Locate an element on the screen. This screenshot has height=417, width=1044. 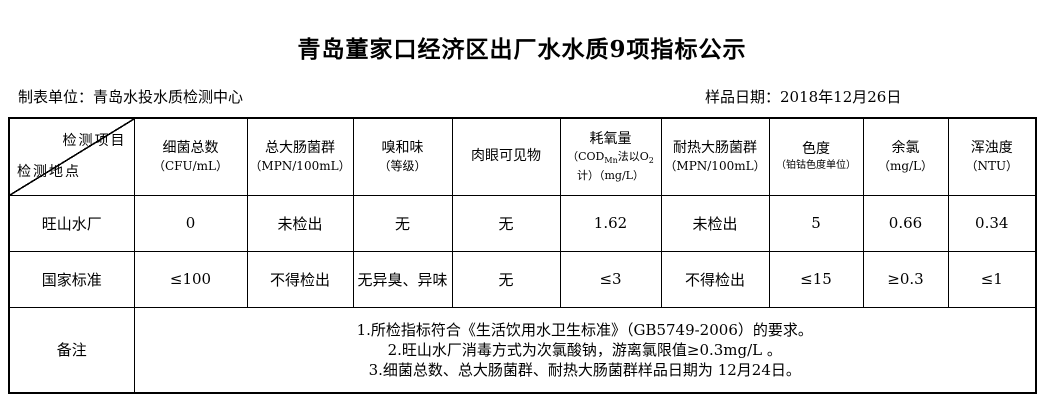
remarks-label: 备注 is located at coordinates (71, 350).